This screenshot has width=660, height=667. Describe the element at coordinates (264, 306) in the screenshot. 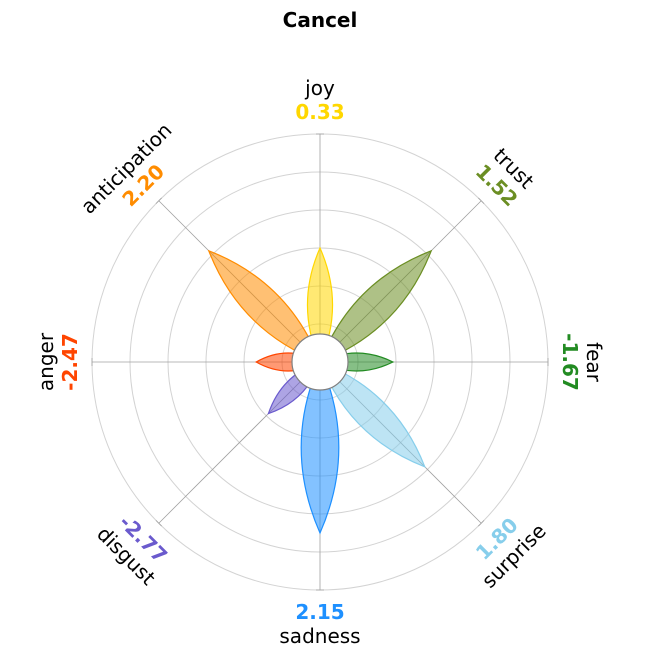

I see `petal-anticipation` at that location.